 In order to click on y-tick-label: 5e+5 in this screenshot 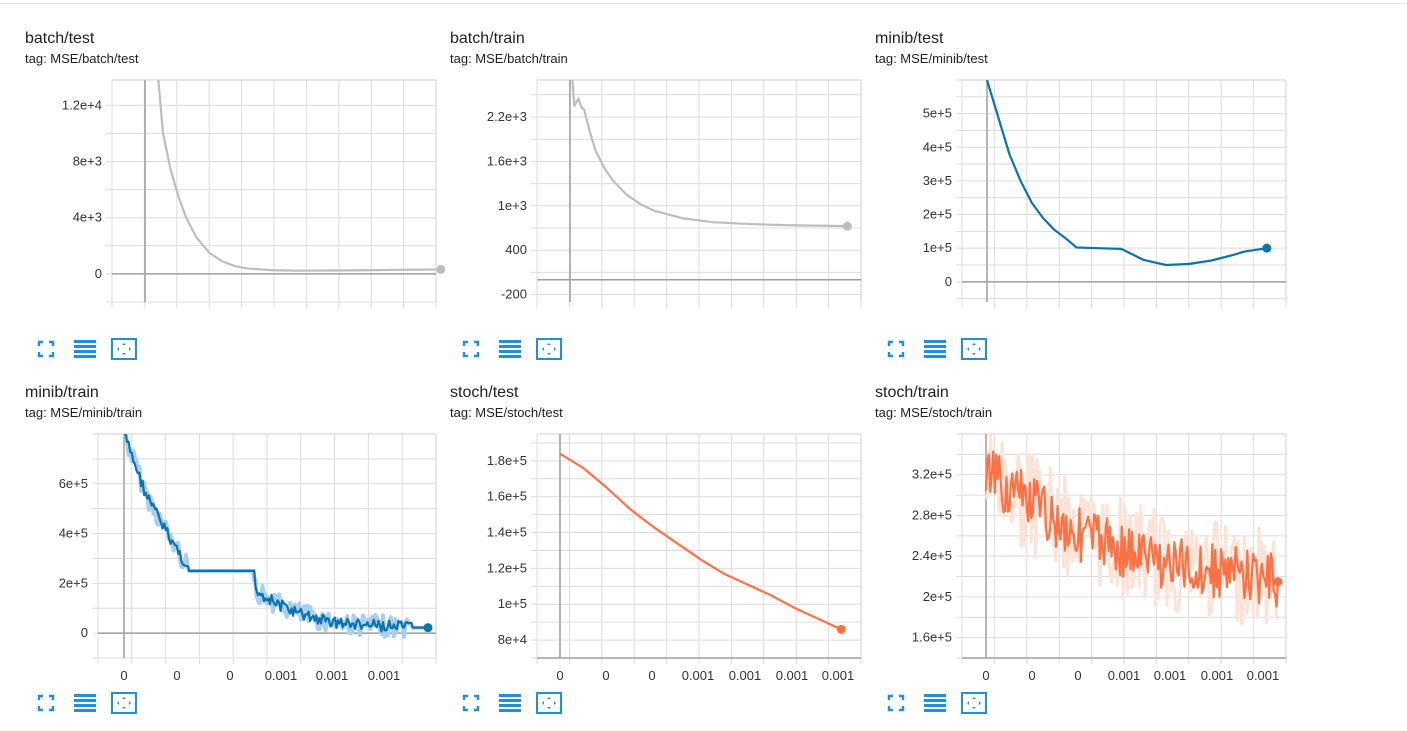, I will do `click(937, 113)`.